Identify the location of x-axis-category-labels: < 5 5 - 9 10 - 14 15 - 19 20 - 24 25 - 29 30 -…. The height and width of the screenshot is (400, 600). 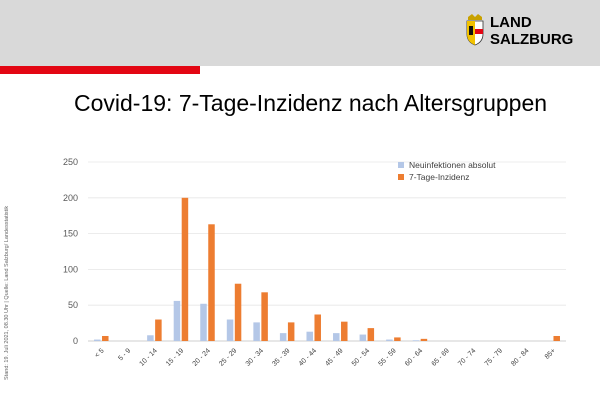
(325, 357).